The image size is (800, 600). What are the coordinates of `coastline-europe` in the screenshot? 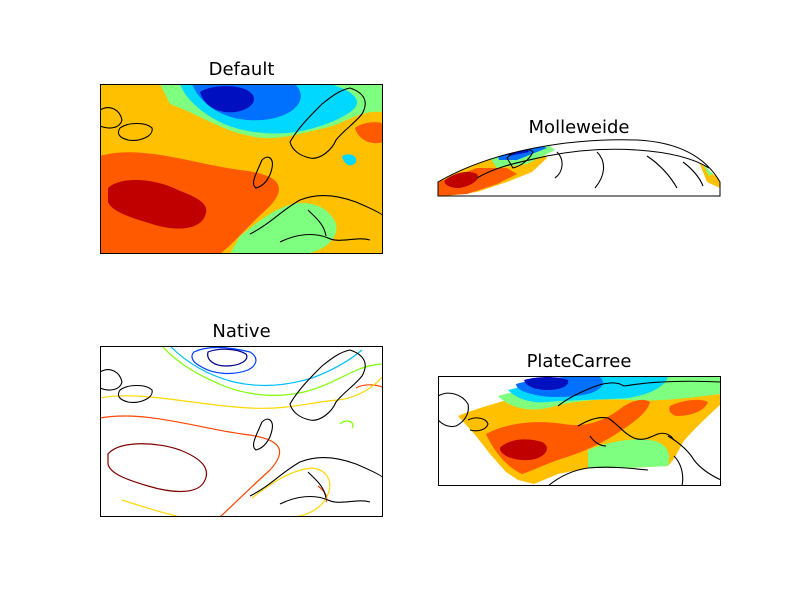 It's located at (616, 414).